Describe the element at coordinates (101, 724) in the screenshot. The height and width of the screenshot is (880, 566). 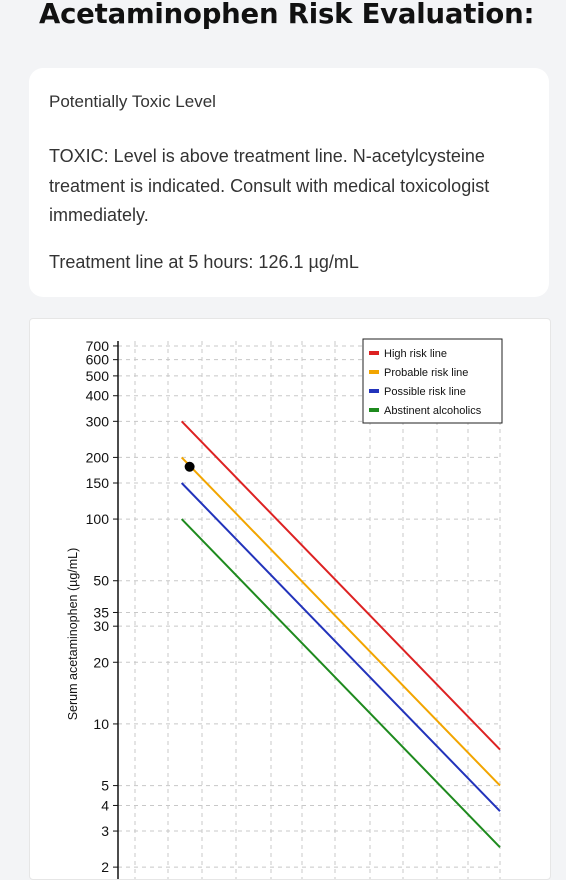
I see `y-tick-label: 10` at that location.